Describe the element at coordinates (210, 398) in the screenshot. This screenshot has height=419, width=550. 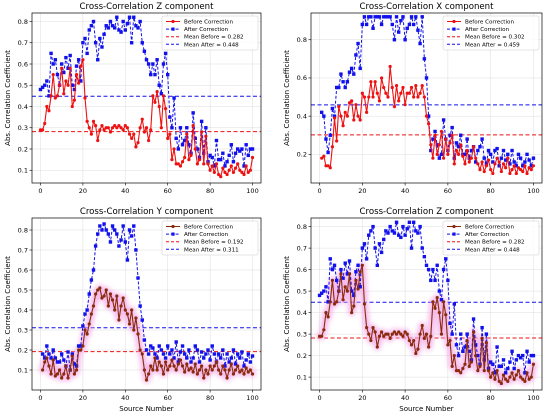
I see `x-tick-label: 80` at that location.